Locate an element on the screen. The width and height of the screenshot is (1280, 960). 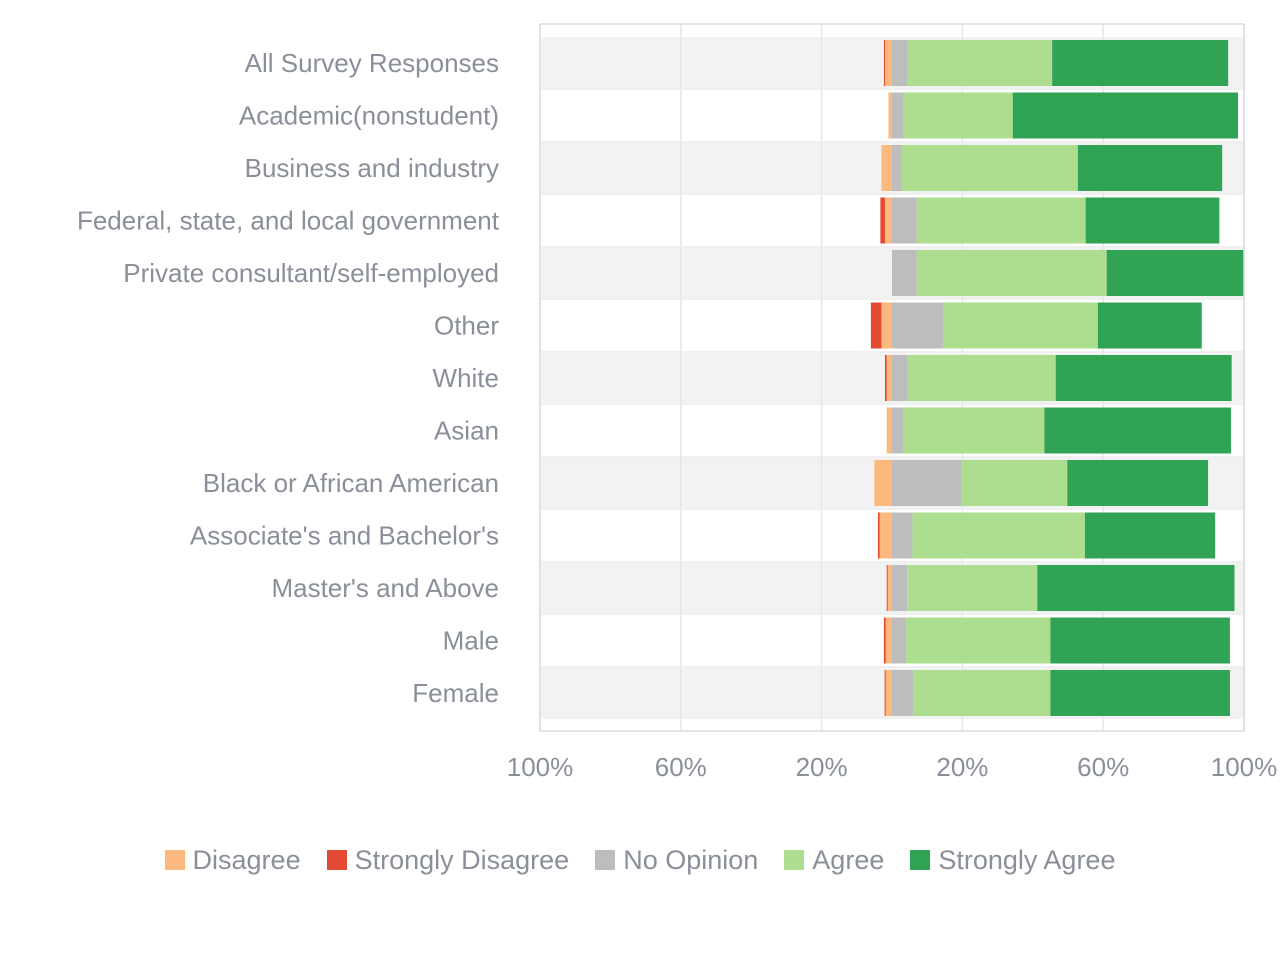
category-label: Other is located at coordinates (466, 326).